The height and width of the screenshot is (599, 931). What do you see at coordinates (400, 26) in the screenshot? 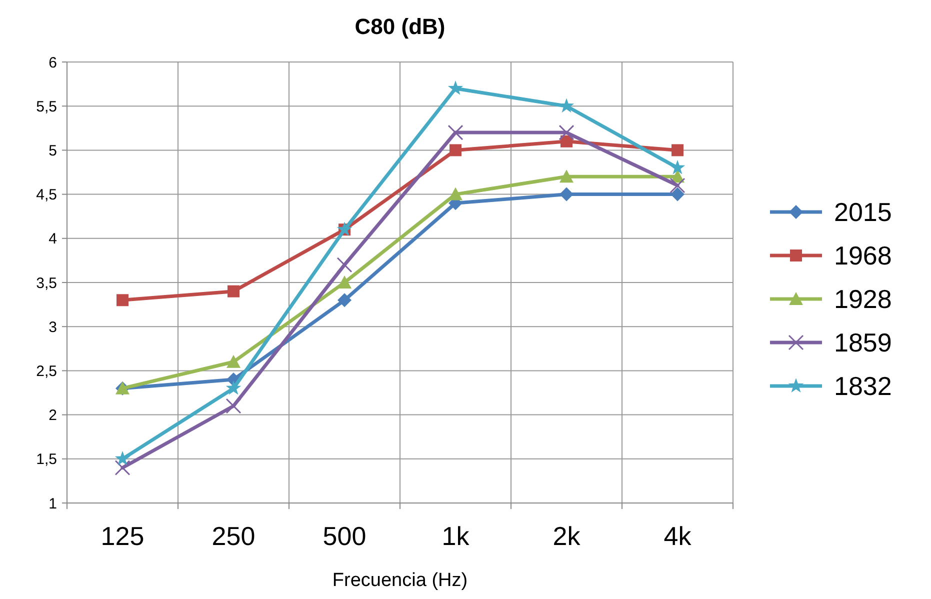
I see `chart-title: C80 (dB)` at bounding box center [400, 26].